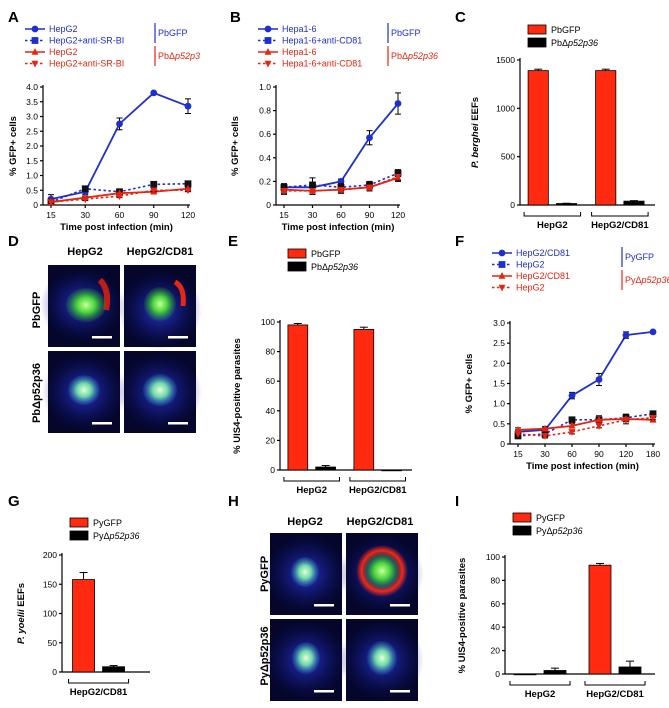 Image resolution: width=669 pixels, height=708 pixels. Describe the element at coordinates (268, 322) in the screenshot. I see `e-ytick-label: 100` at that location.